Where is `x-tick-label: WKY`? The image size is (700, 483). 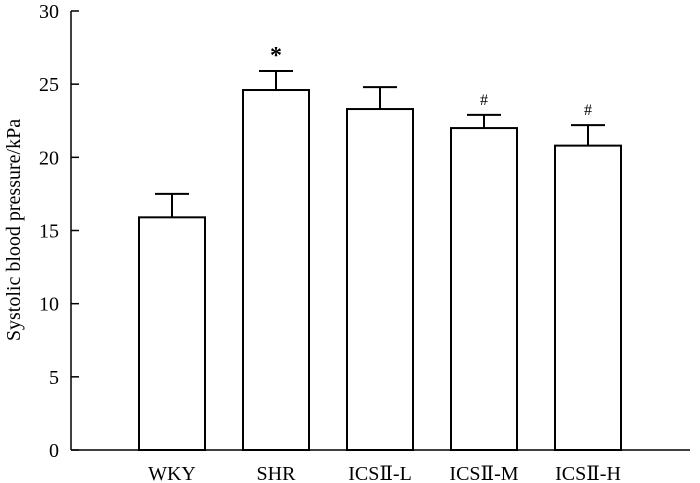 x-tick-label: WKY is located at coordinates (172, 473).